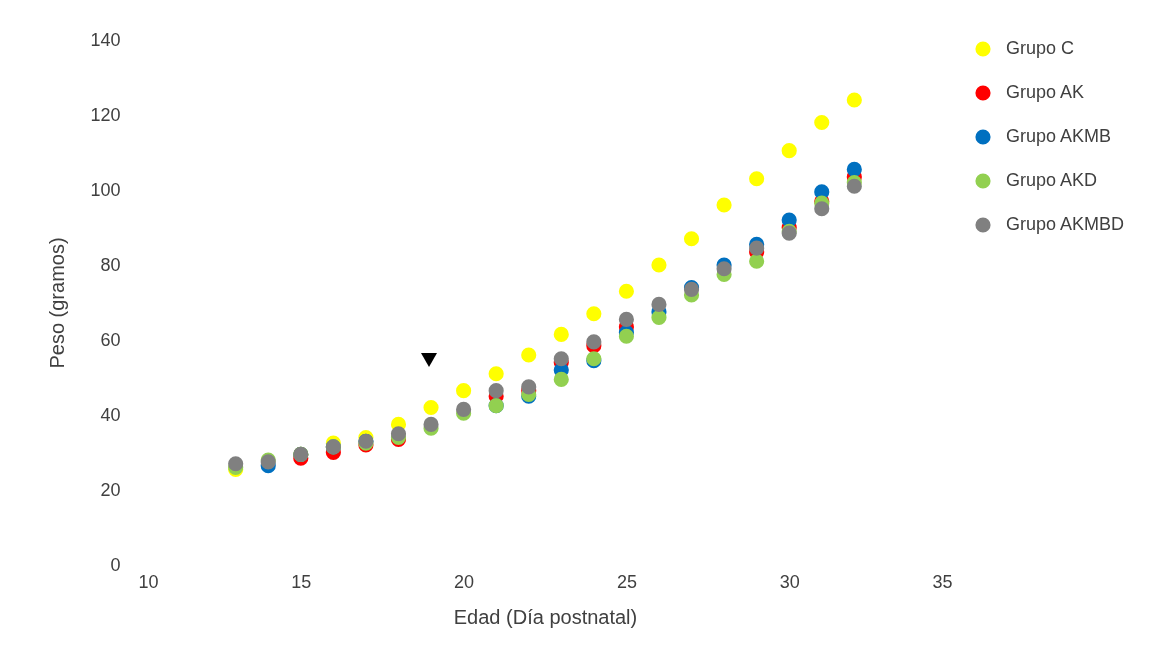 The height and width of the screenshot is (645, 1154). What do you see at coordinates (1040, 48) in the screenshot?
I see `legend-label: Grupo C` at bounding box center [1040, 48].